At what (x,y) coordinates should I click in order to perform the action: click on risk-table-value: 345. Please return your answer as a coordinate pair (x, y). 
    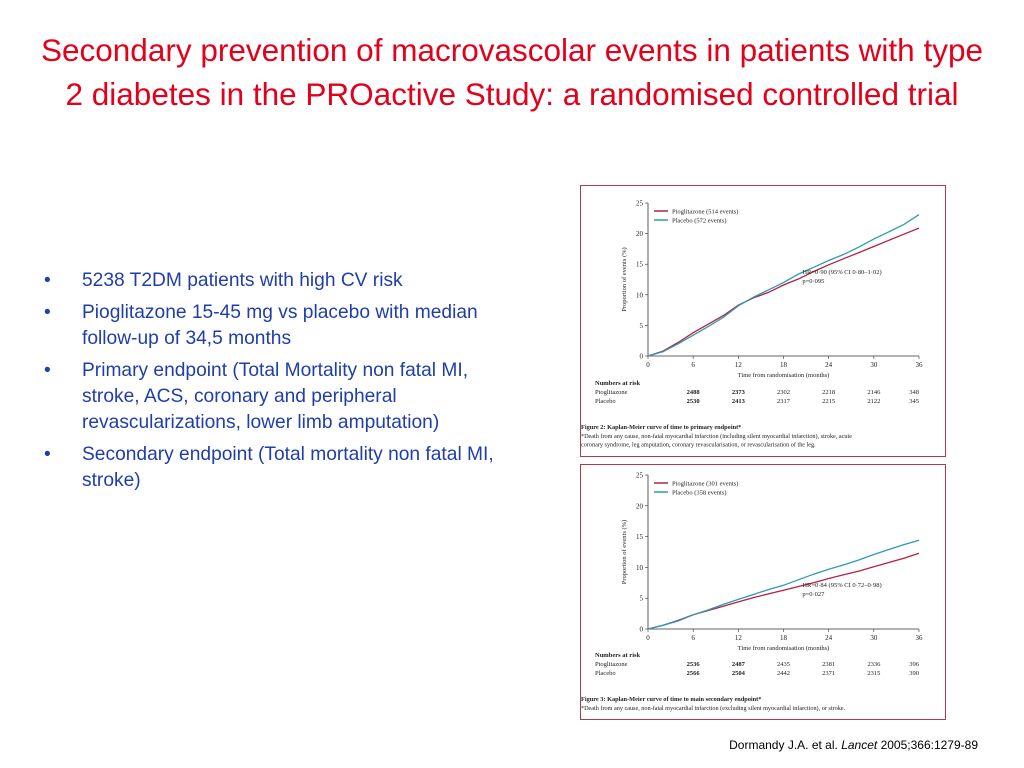
    Looking at the image, I should click on (914, 401).